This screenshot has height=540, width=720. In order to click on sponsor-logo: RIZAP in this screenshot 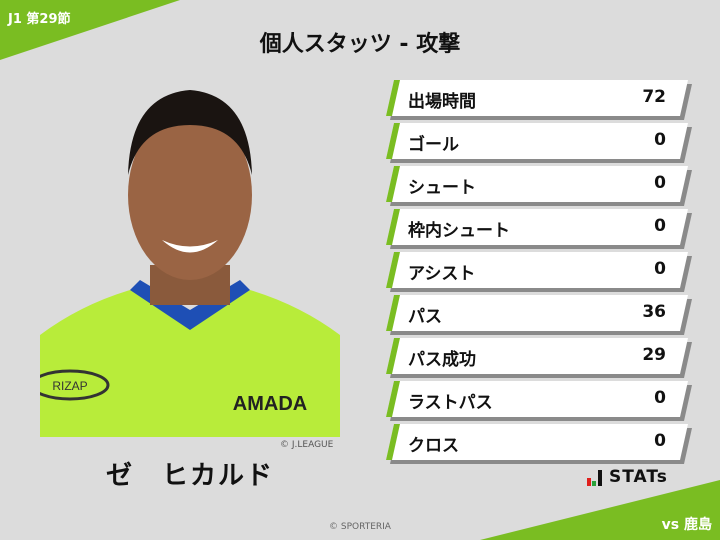, I will do `click(69, 386)`.